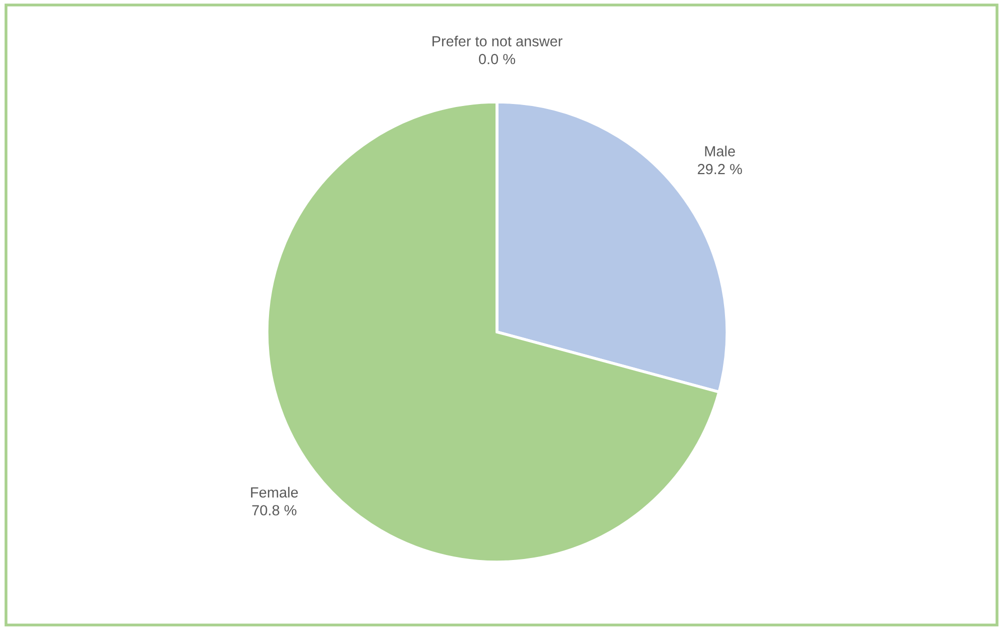  What do you see at coordinates (720, 151) in the screenshot?
I see `slice-label: Male` at bounding box center [720, 151].